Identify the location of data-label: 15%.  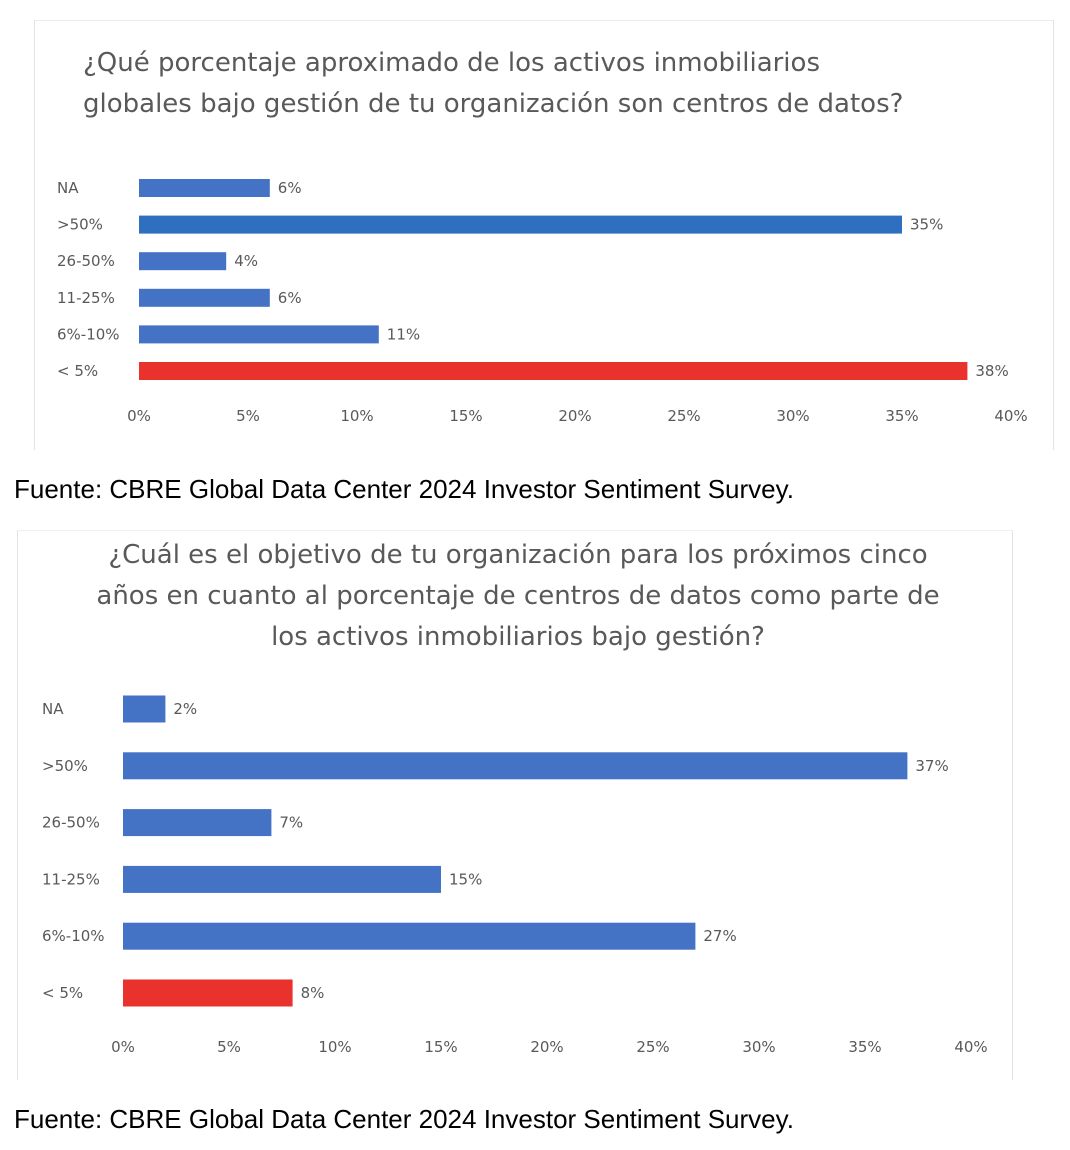
(465, 879).